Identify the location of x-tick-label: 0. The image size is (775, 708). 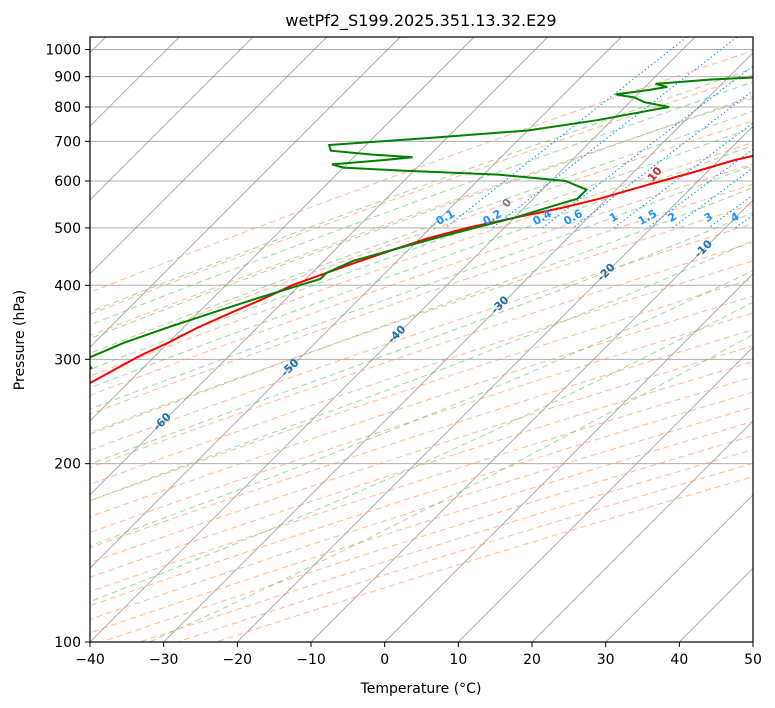
(384, 660).